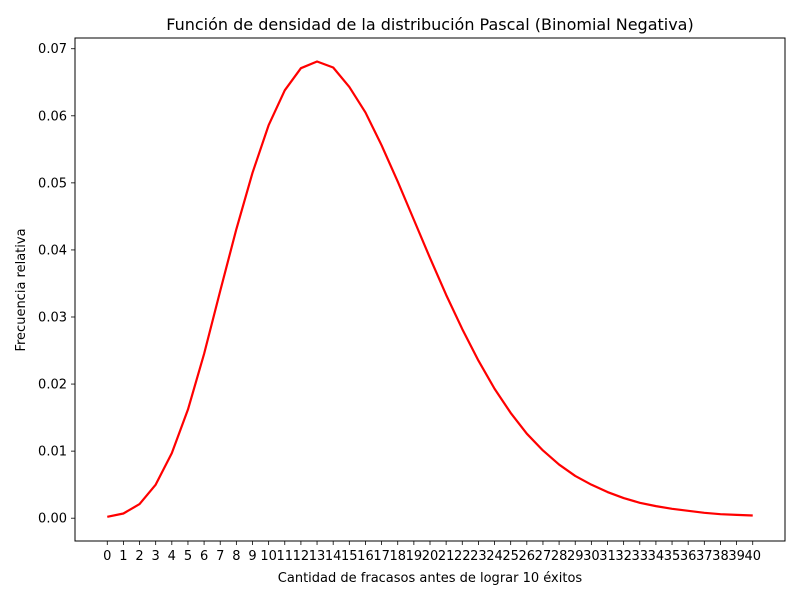 Image resolution: width=800 pixels, height=604 pixels. What do you see at coordinates (236, 556) in the screenshot?
I see `x-tick-label: 8` at bounding box center [236, 556].